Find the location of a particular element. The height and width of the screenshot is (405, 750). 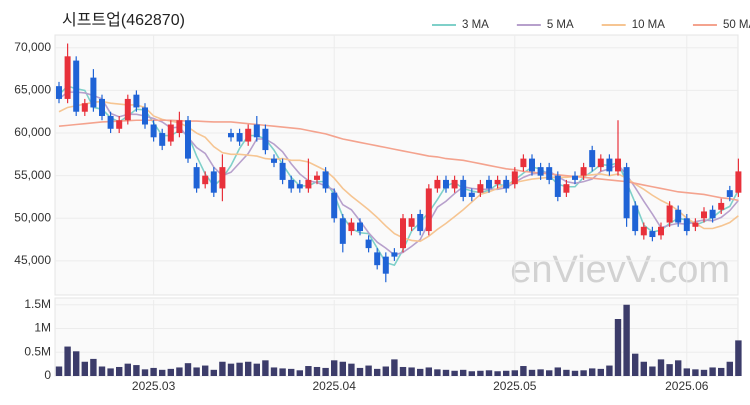

chart-title: 시프트업(462870) is located at coordinates (123, 20).